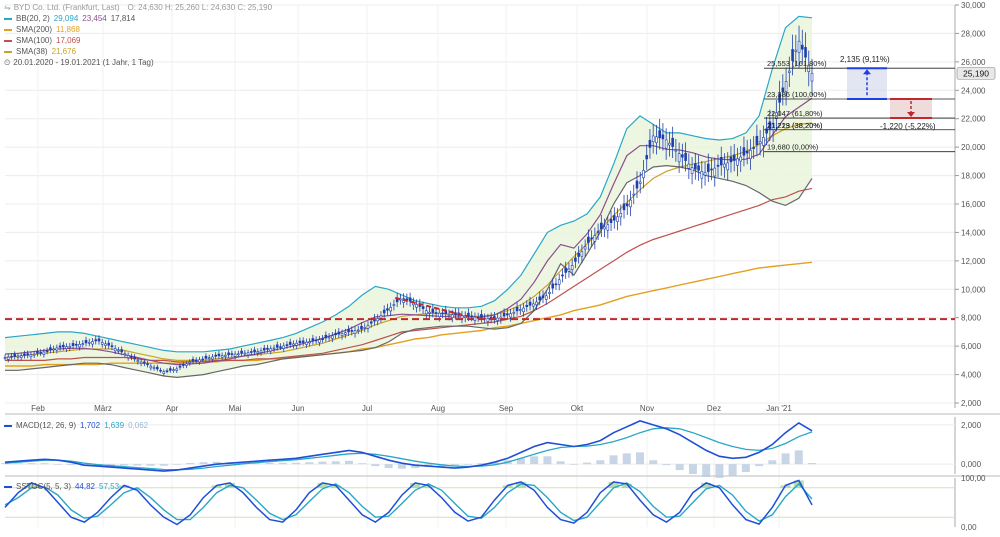 The image size is (1000, 537). Describe the element at coordinates (779, 408) in the screenshot. I see `month-label: Jan '21` at that location.